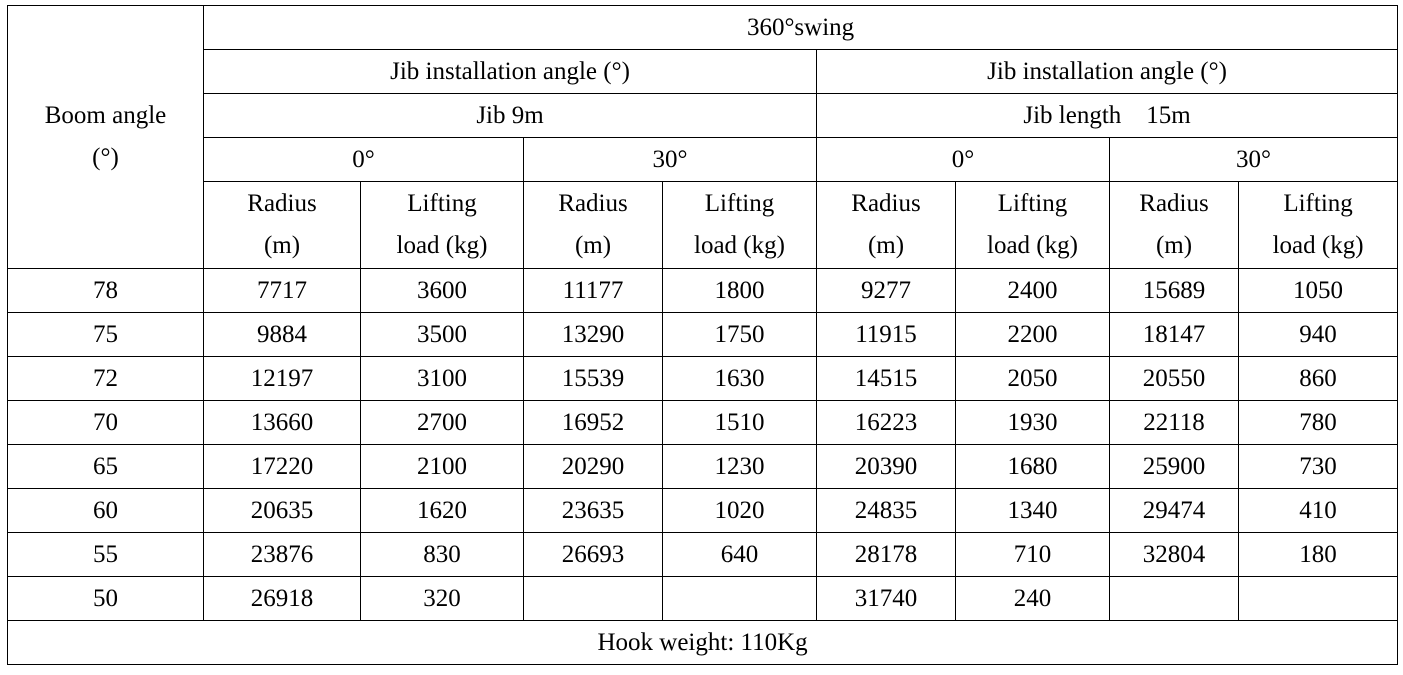 The width and height of the screenshot is (1403, 675). I want to click on table-cell: 1050, so click(1318, 290).